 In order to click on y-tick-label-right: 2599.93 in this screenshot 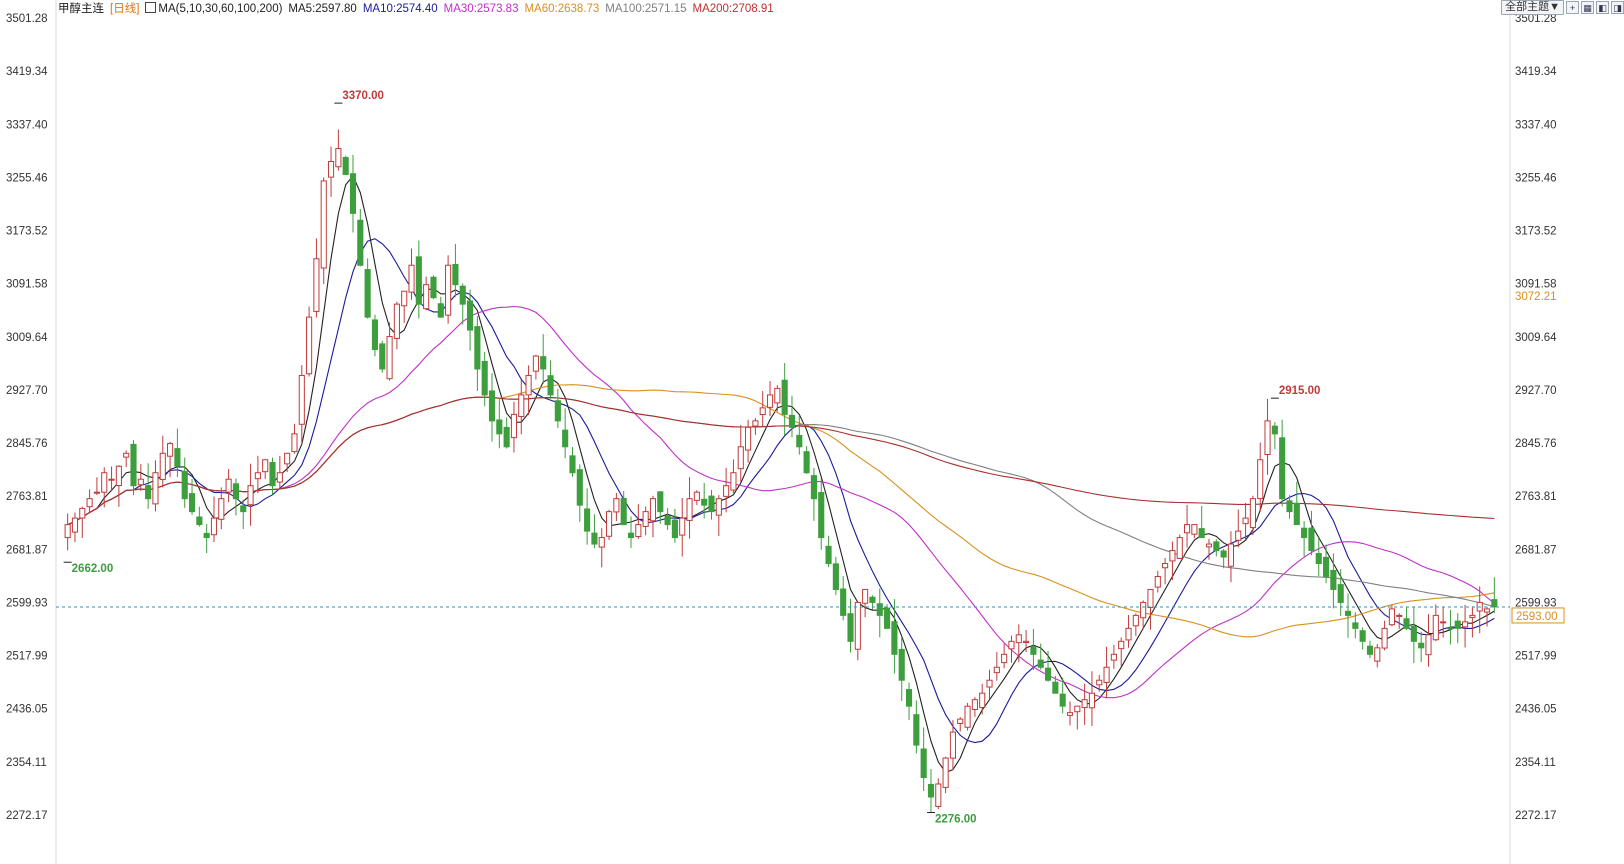, I will do `click(1536, 603)`.